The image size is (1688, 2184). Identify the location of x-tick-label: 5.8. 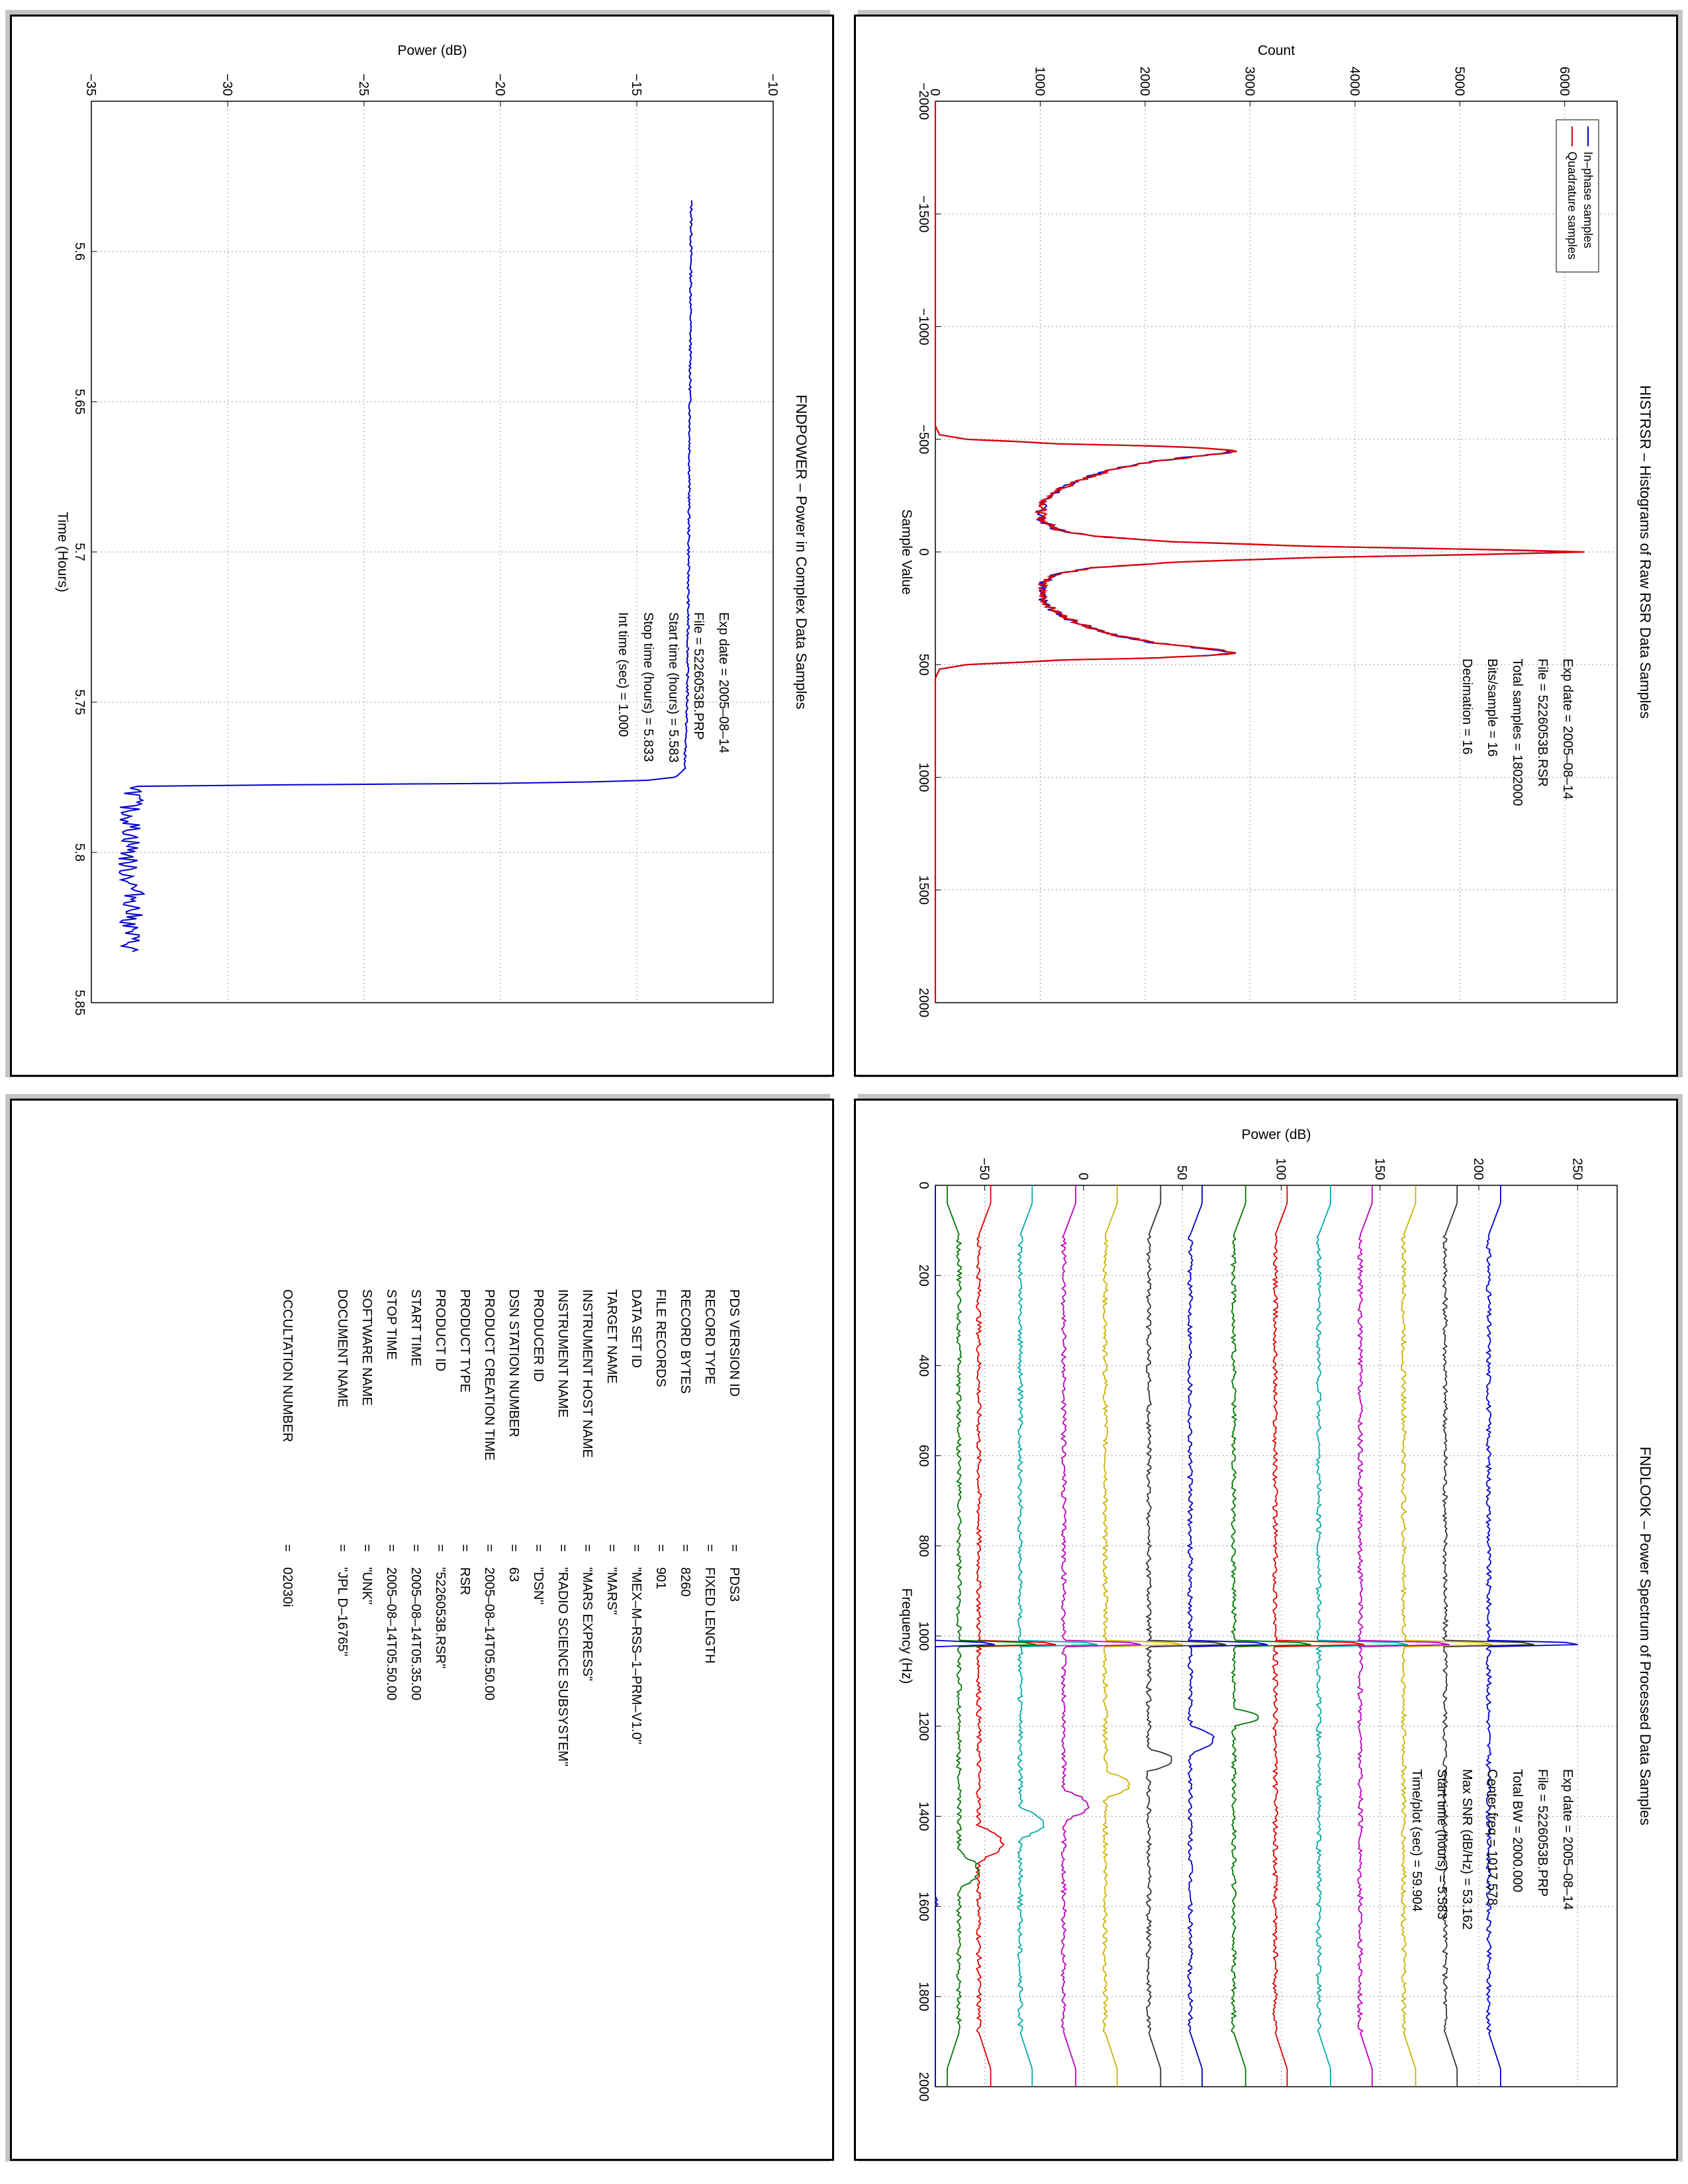
(79, 852).